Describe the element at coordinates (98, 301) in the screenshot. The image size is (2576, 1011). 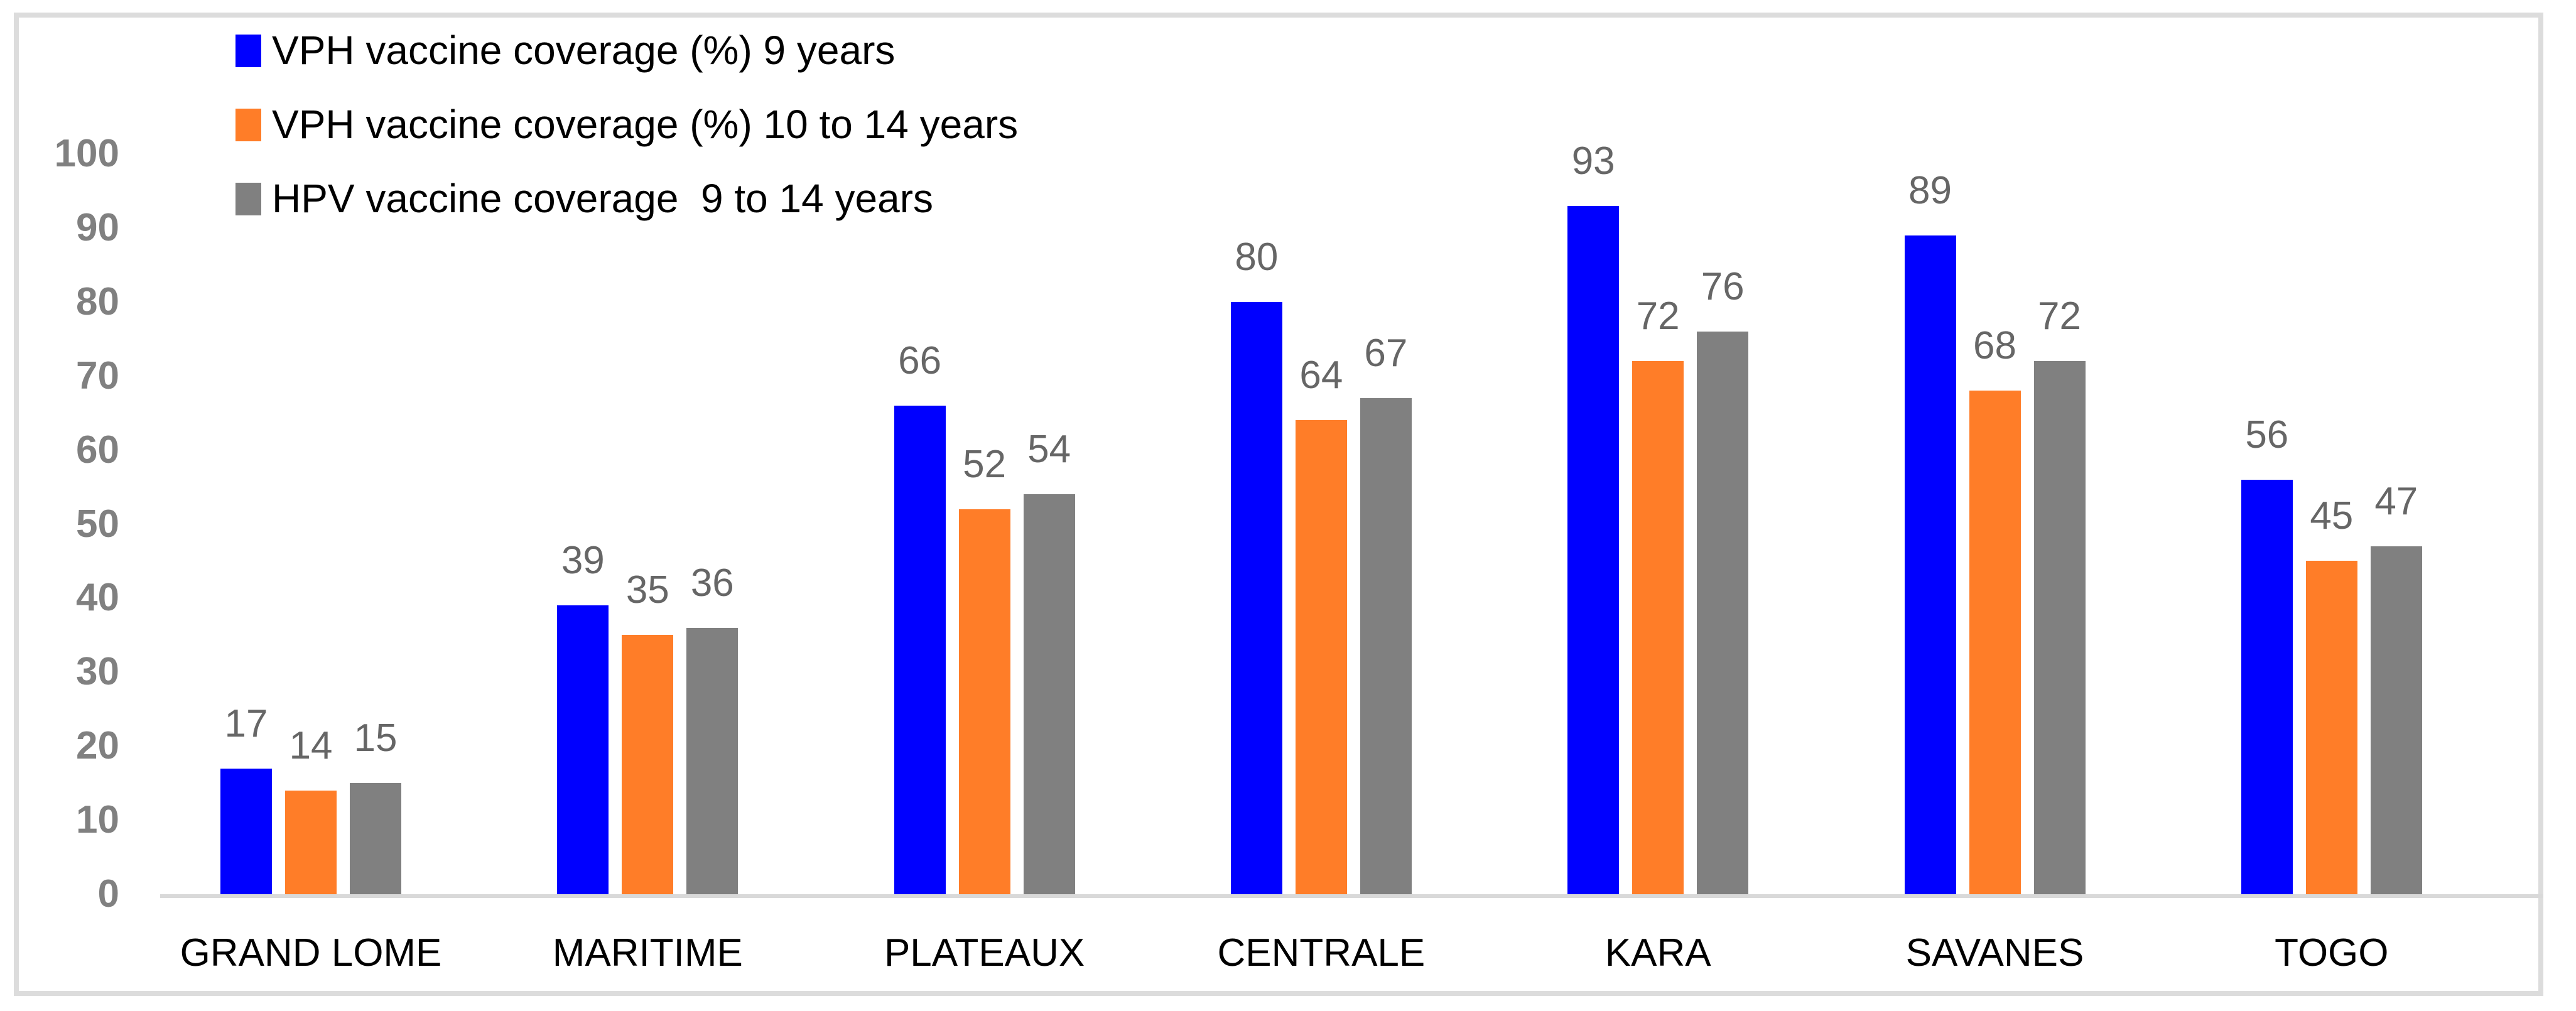
I see `y-tick-label: 80` at that location.